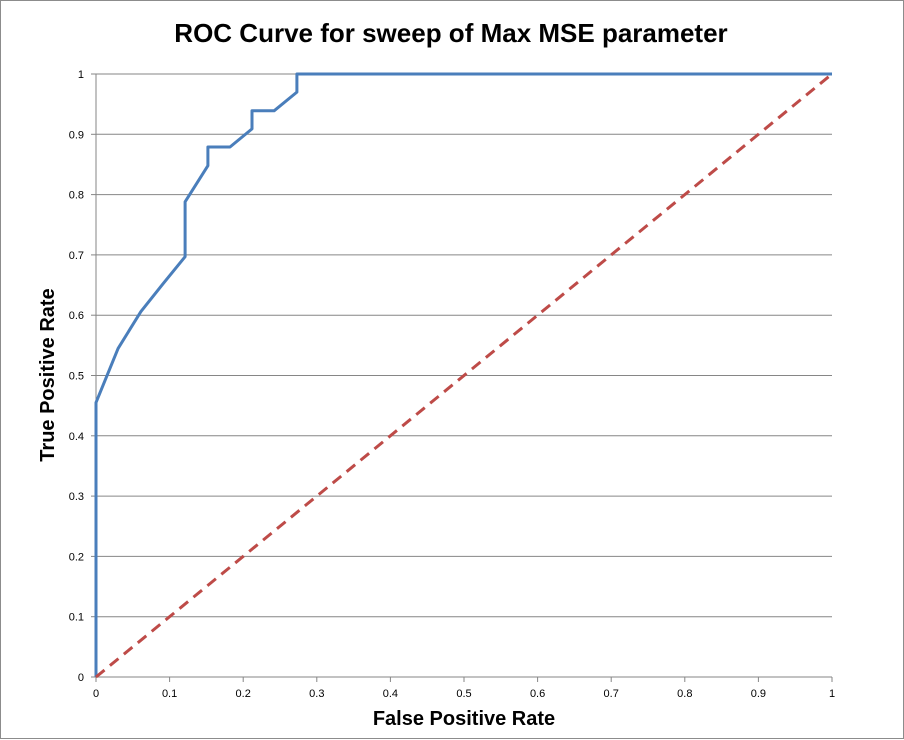  Describe the element at coordinates (81, 678) in the screenshot. I see `y-tick-label-0: 0` at that location.